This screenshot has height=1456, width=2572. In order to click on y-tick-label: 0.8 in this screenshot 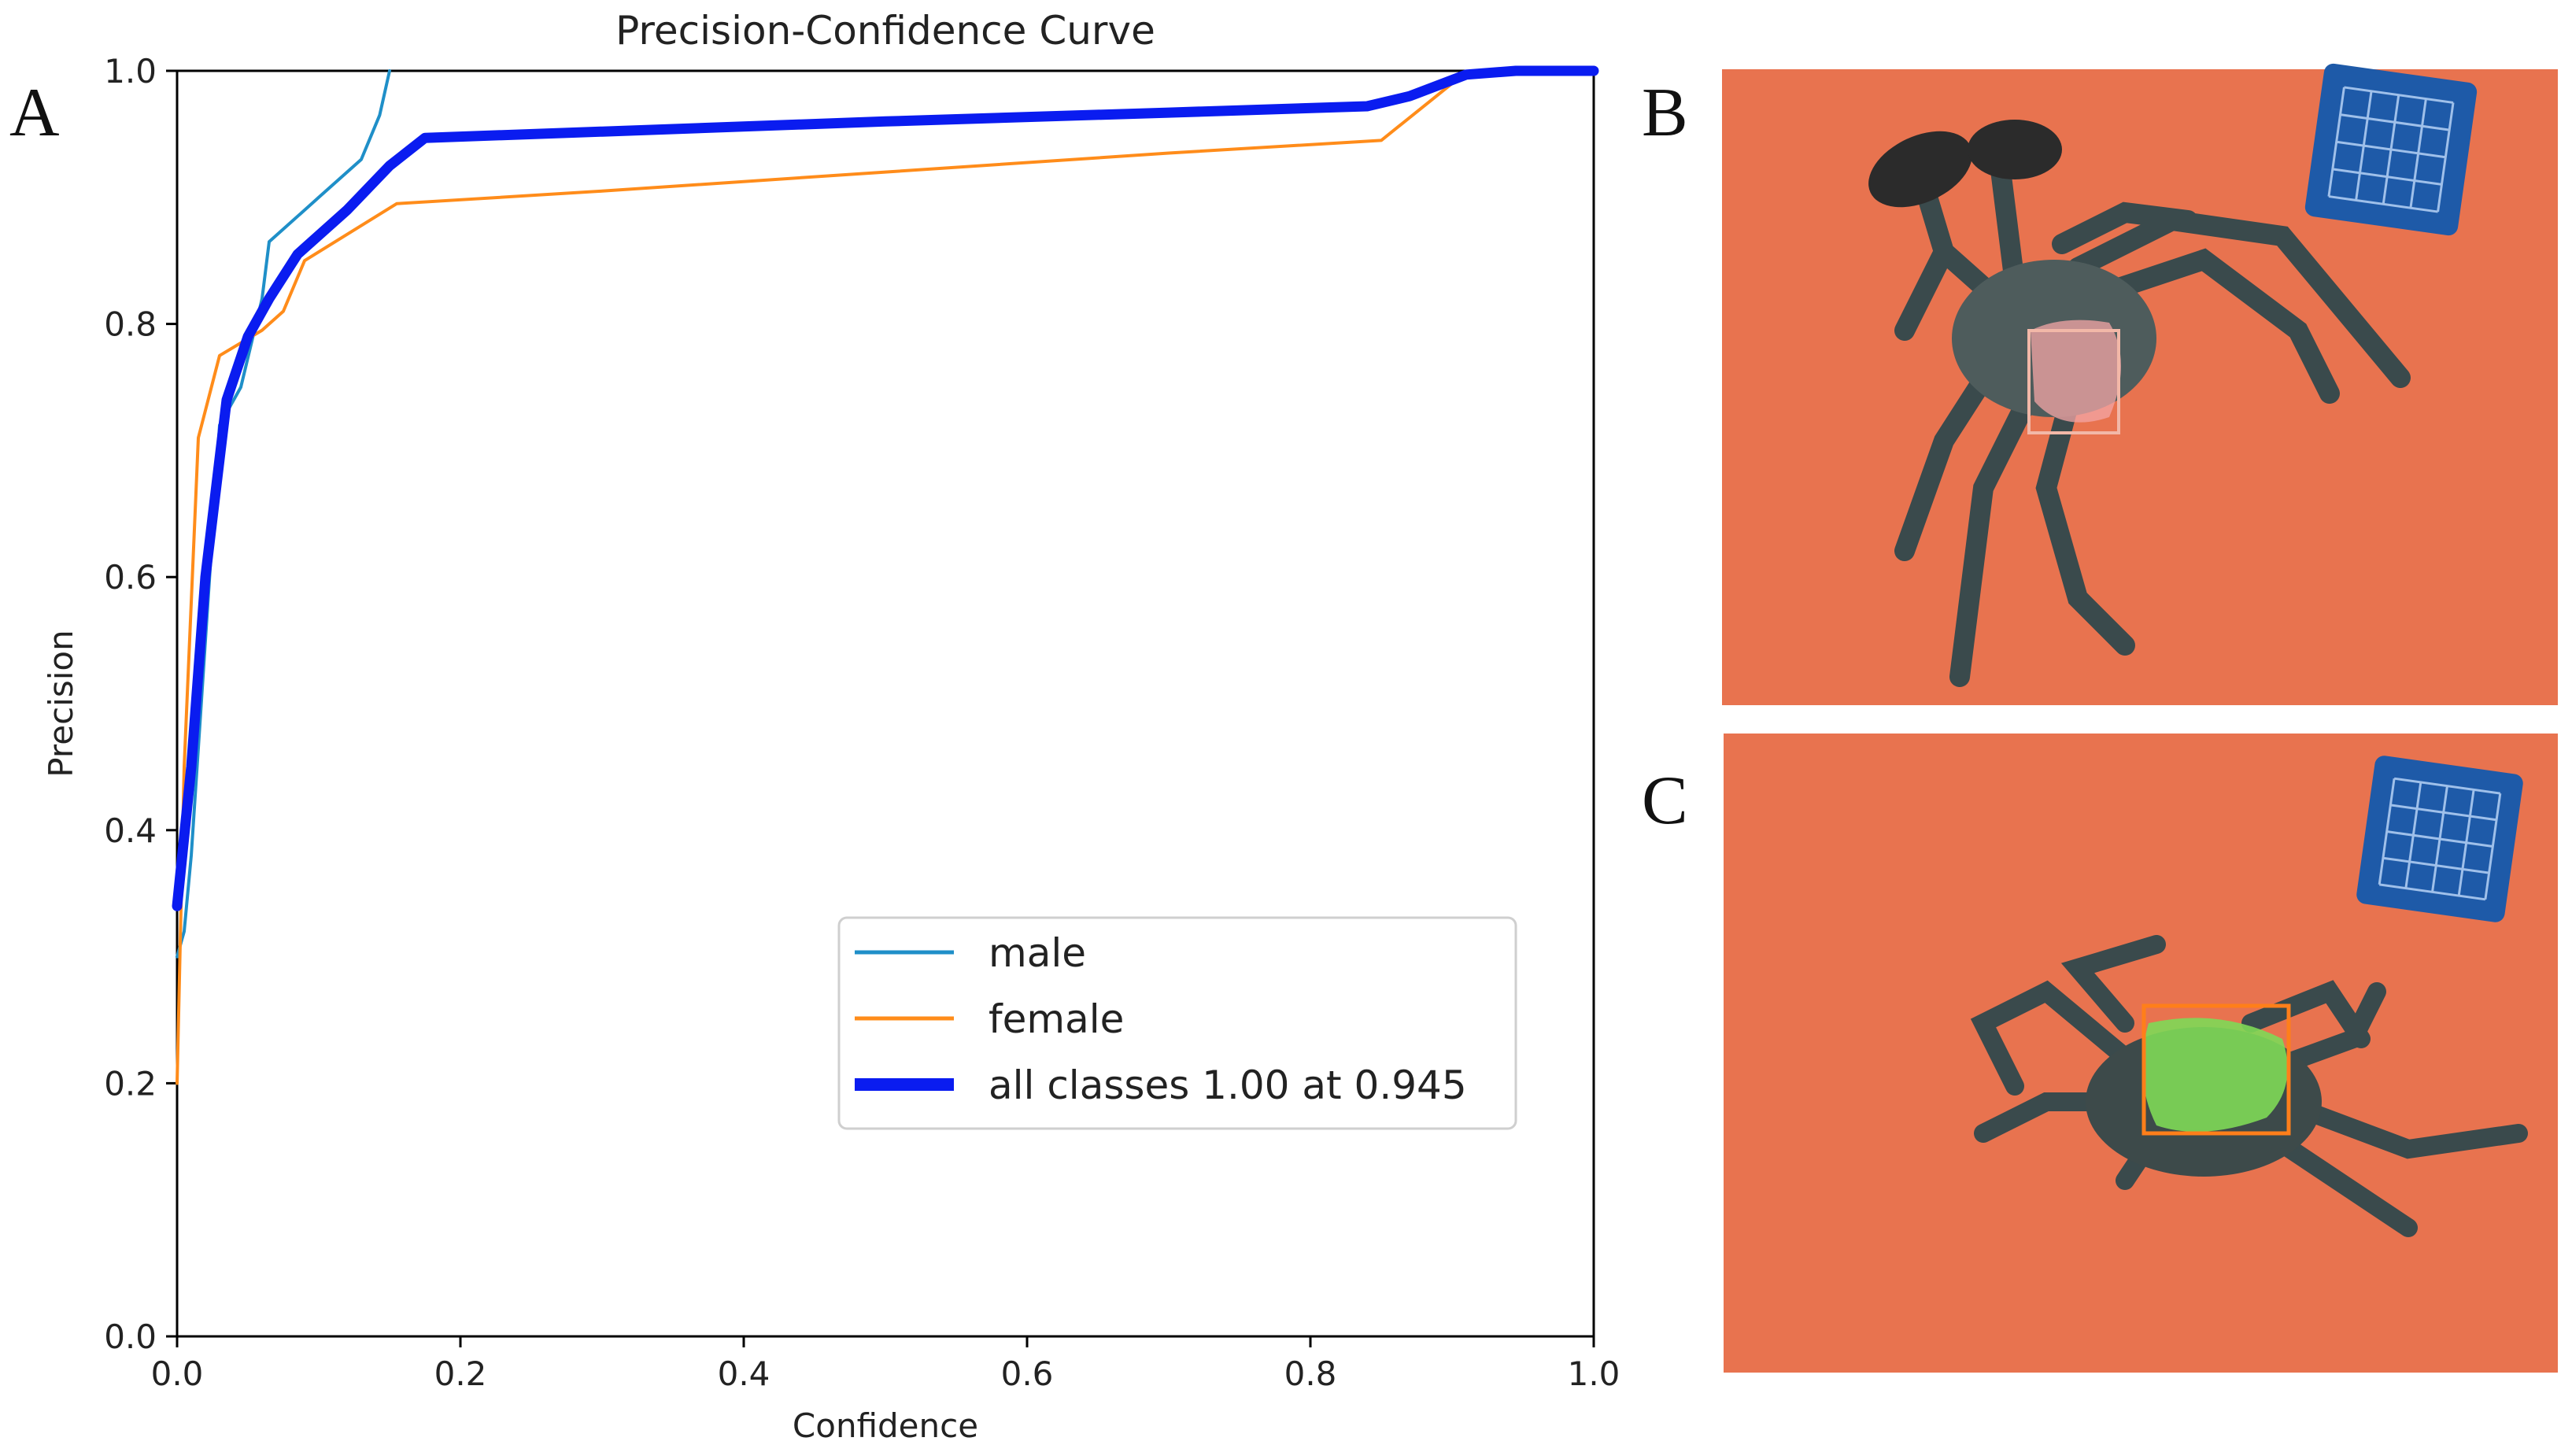, I will do `click(130, 324)`.